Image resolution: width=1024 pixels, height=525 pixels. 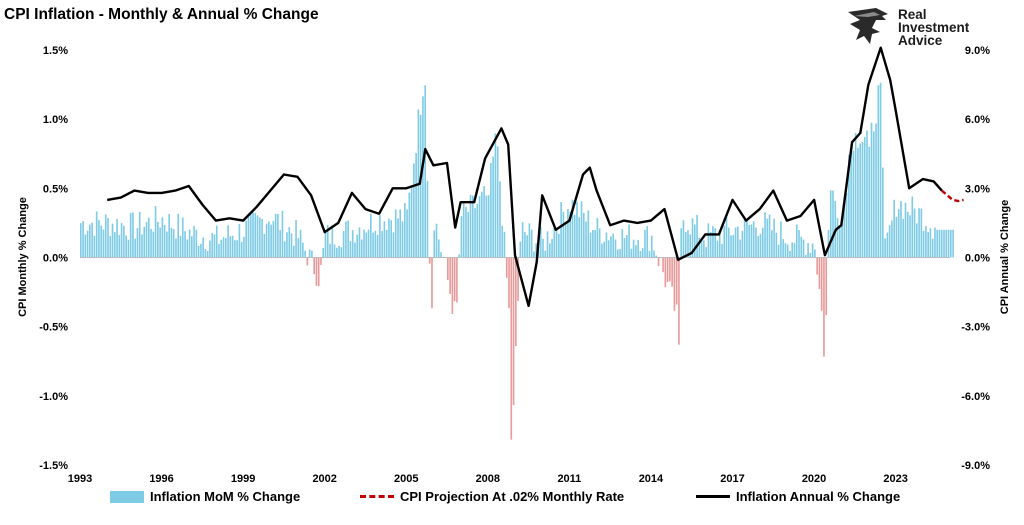 I want to click on left-tick-label: 1.5%, so click(x=55, y=51).